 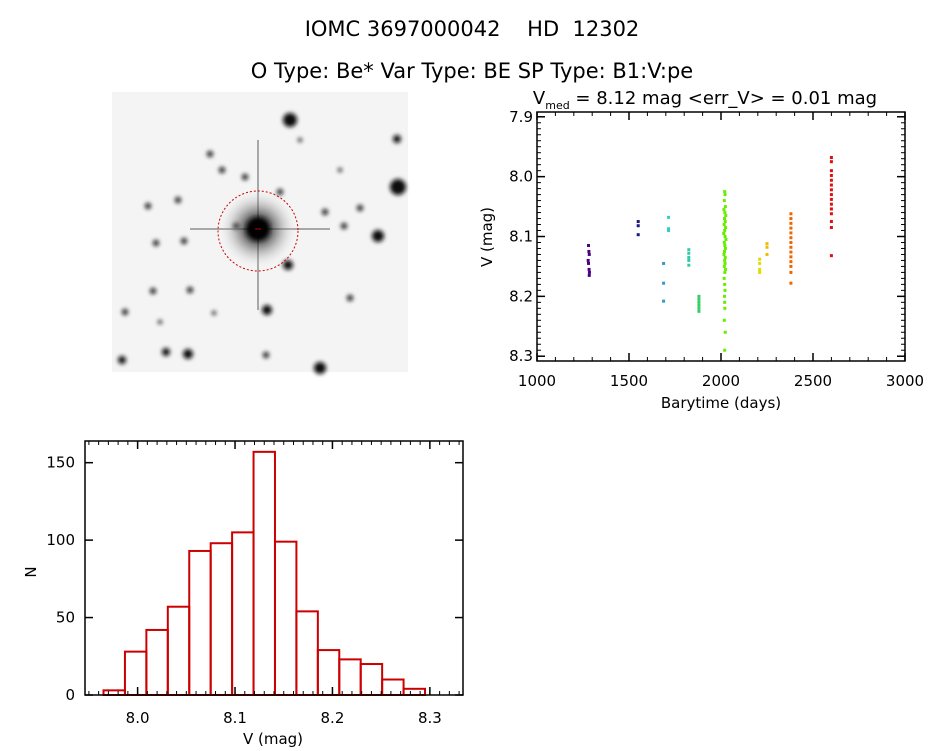 I want to click on light-curve-title: Vmed = 8.12 mag <err_V> = 0.01 mag, so click(x=705, y=100).